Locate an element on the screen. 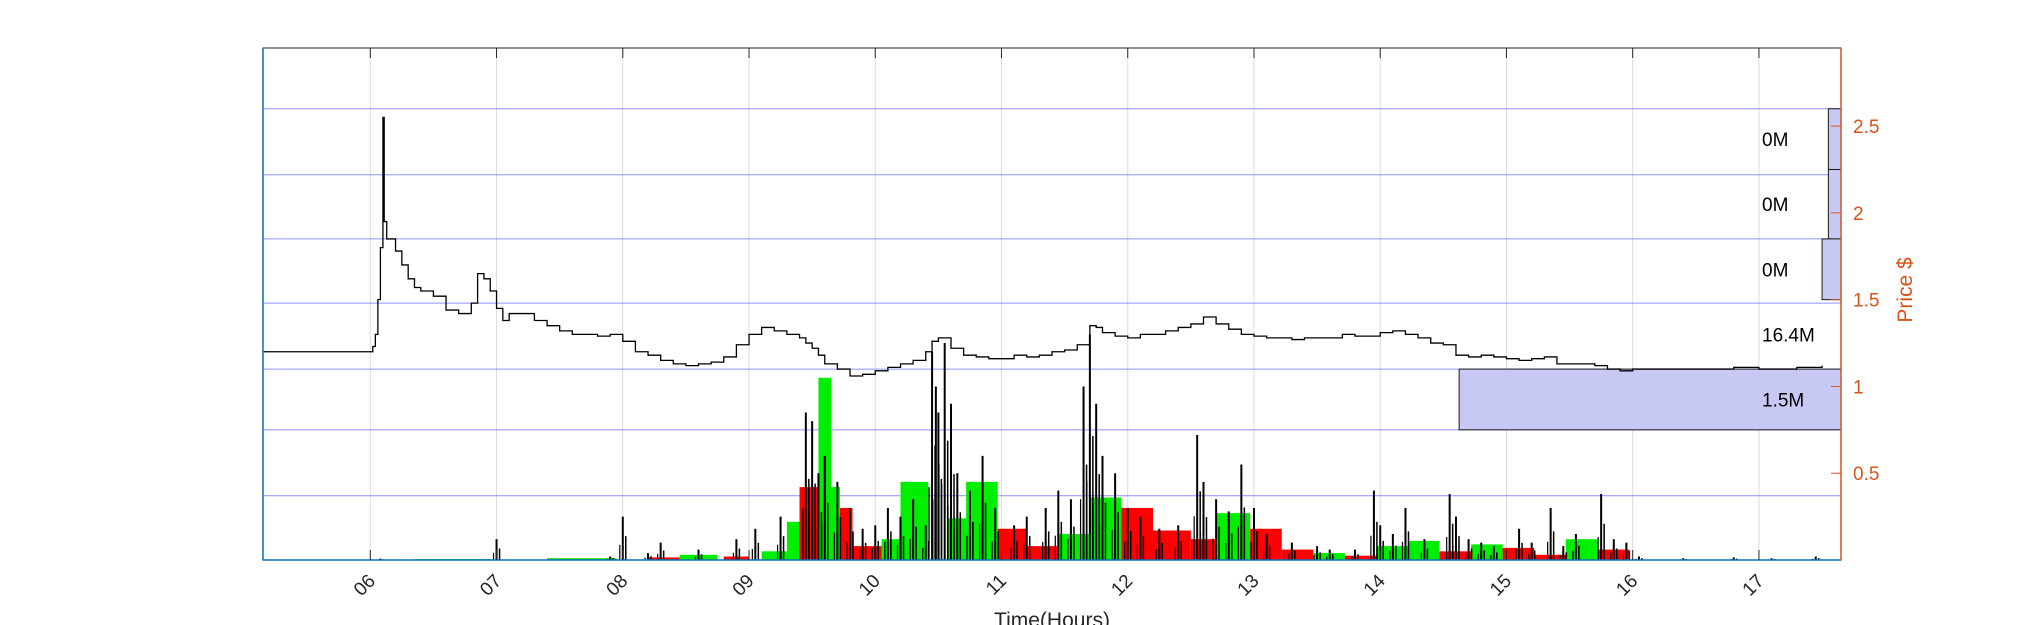 This screenshot has width=2031, height=625. x-tick-label: 12 is located at coordinates (1122, 586).